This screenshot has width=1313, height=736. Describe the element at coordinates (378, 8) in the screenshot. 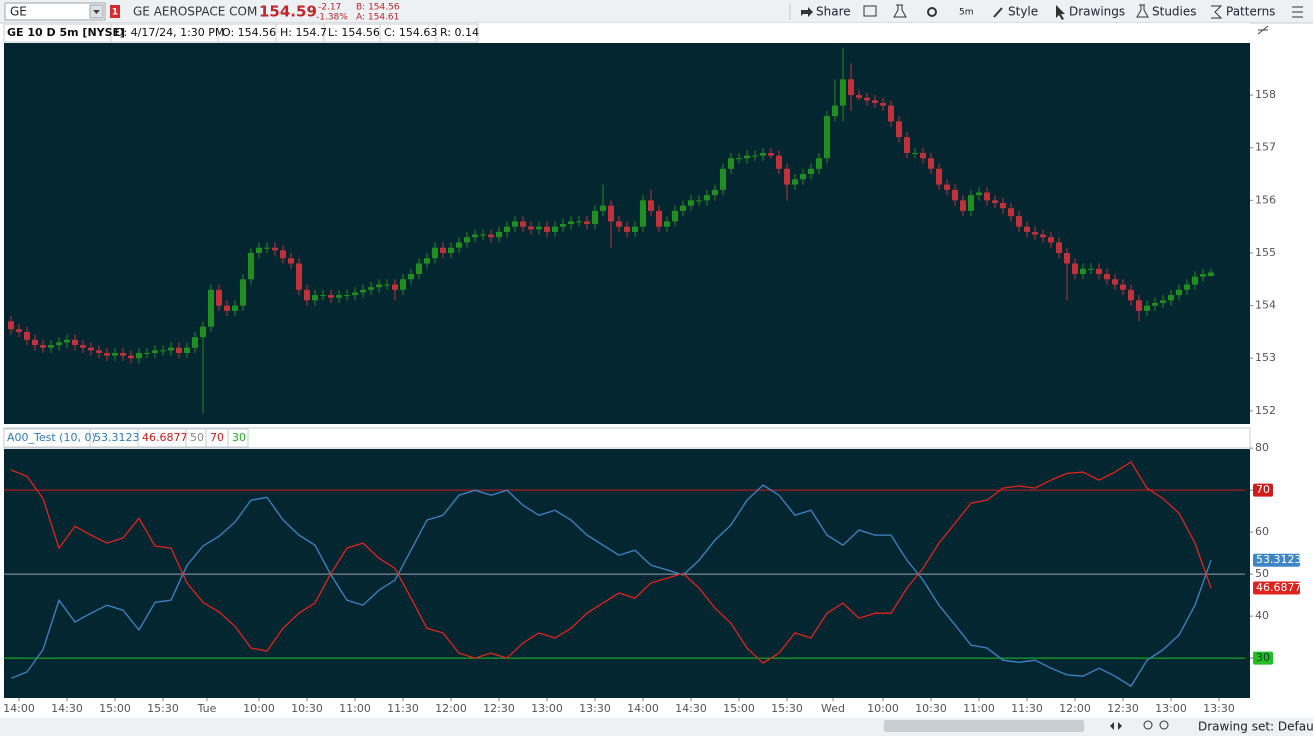

I see `bid: B: 154.56` at that location.